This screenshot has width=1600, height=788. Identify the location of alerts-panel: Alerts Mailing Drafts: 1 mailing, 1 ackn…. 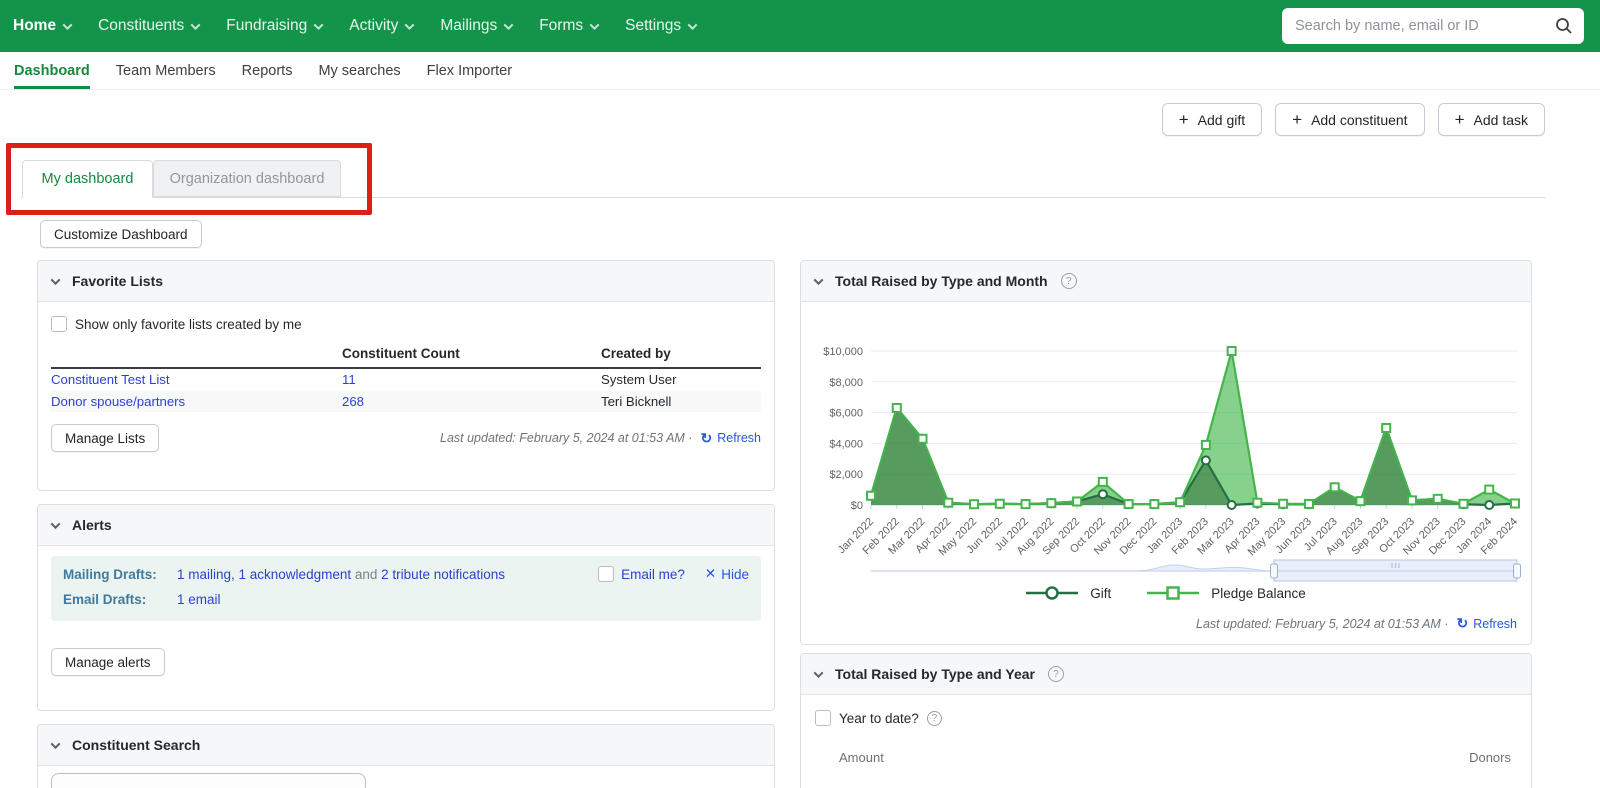
(406, 607).